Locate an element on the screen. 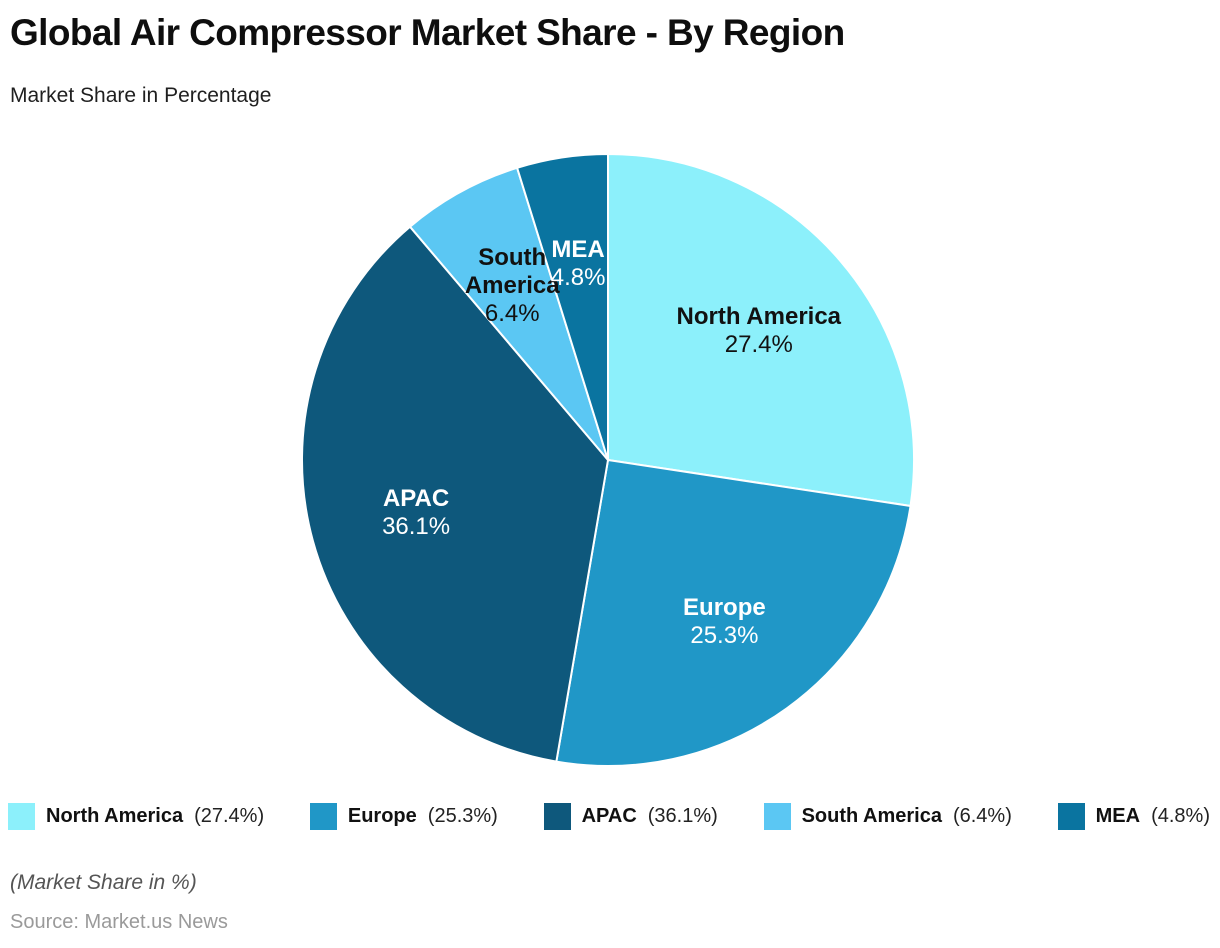 The width and height of the screenshot is (1220, 948). legend-swatch-north-america is located at coordinates (21, 816).